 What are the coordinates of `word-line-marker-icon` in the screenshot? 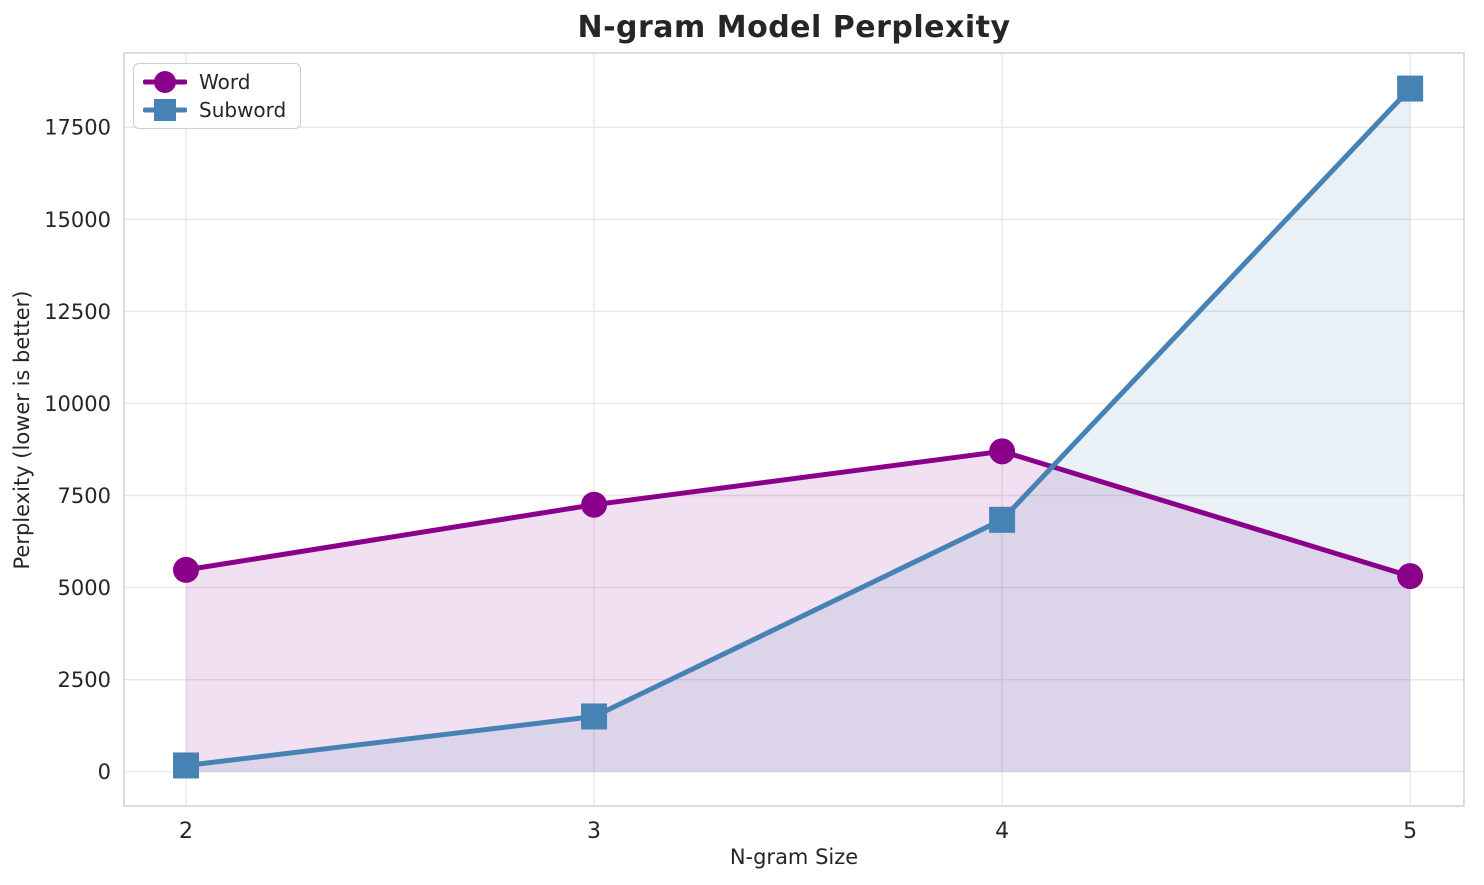 It's located at (165, 82).